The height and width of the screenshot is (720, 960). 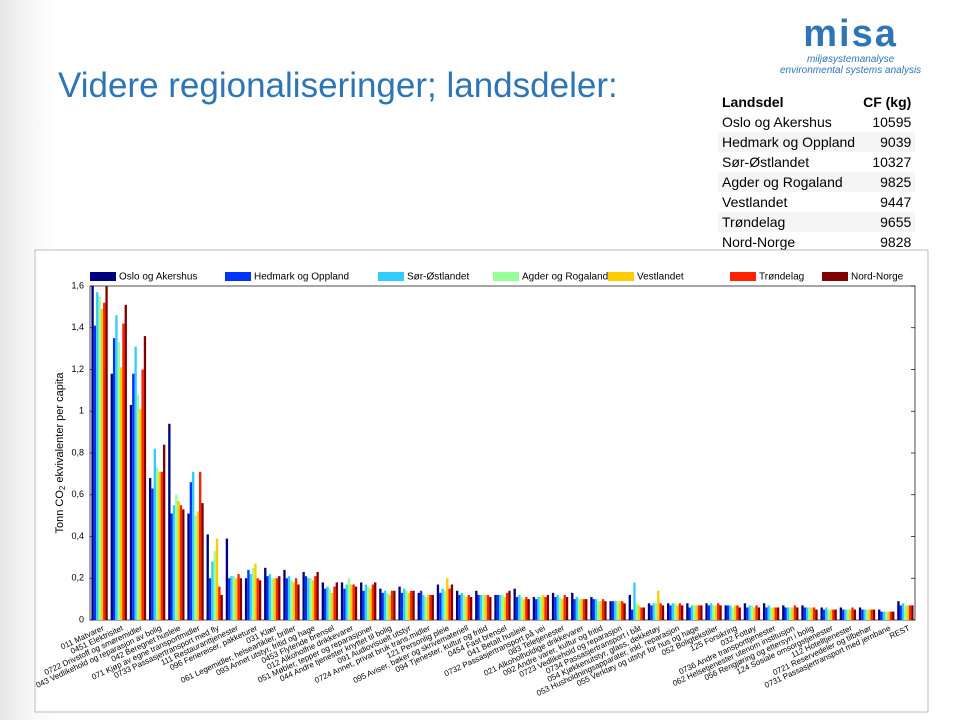 I want to click on slide-title: Videre regionaliseringer; landsdeler:, so click(x=338, y=85).